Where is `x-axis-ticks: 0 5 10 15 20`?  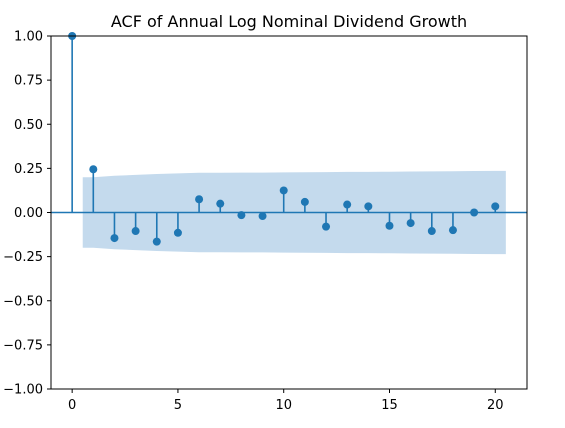 x-axis-ticks: 0 5 10 15 20 is located at coordinates (286, 401).